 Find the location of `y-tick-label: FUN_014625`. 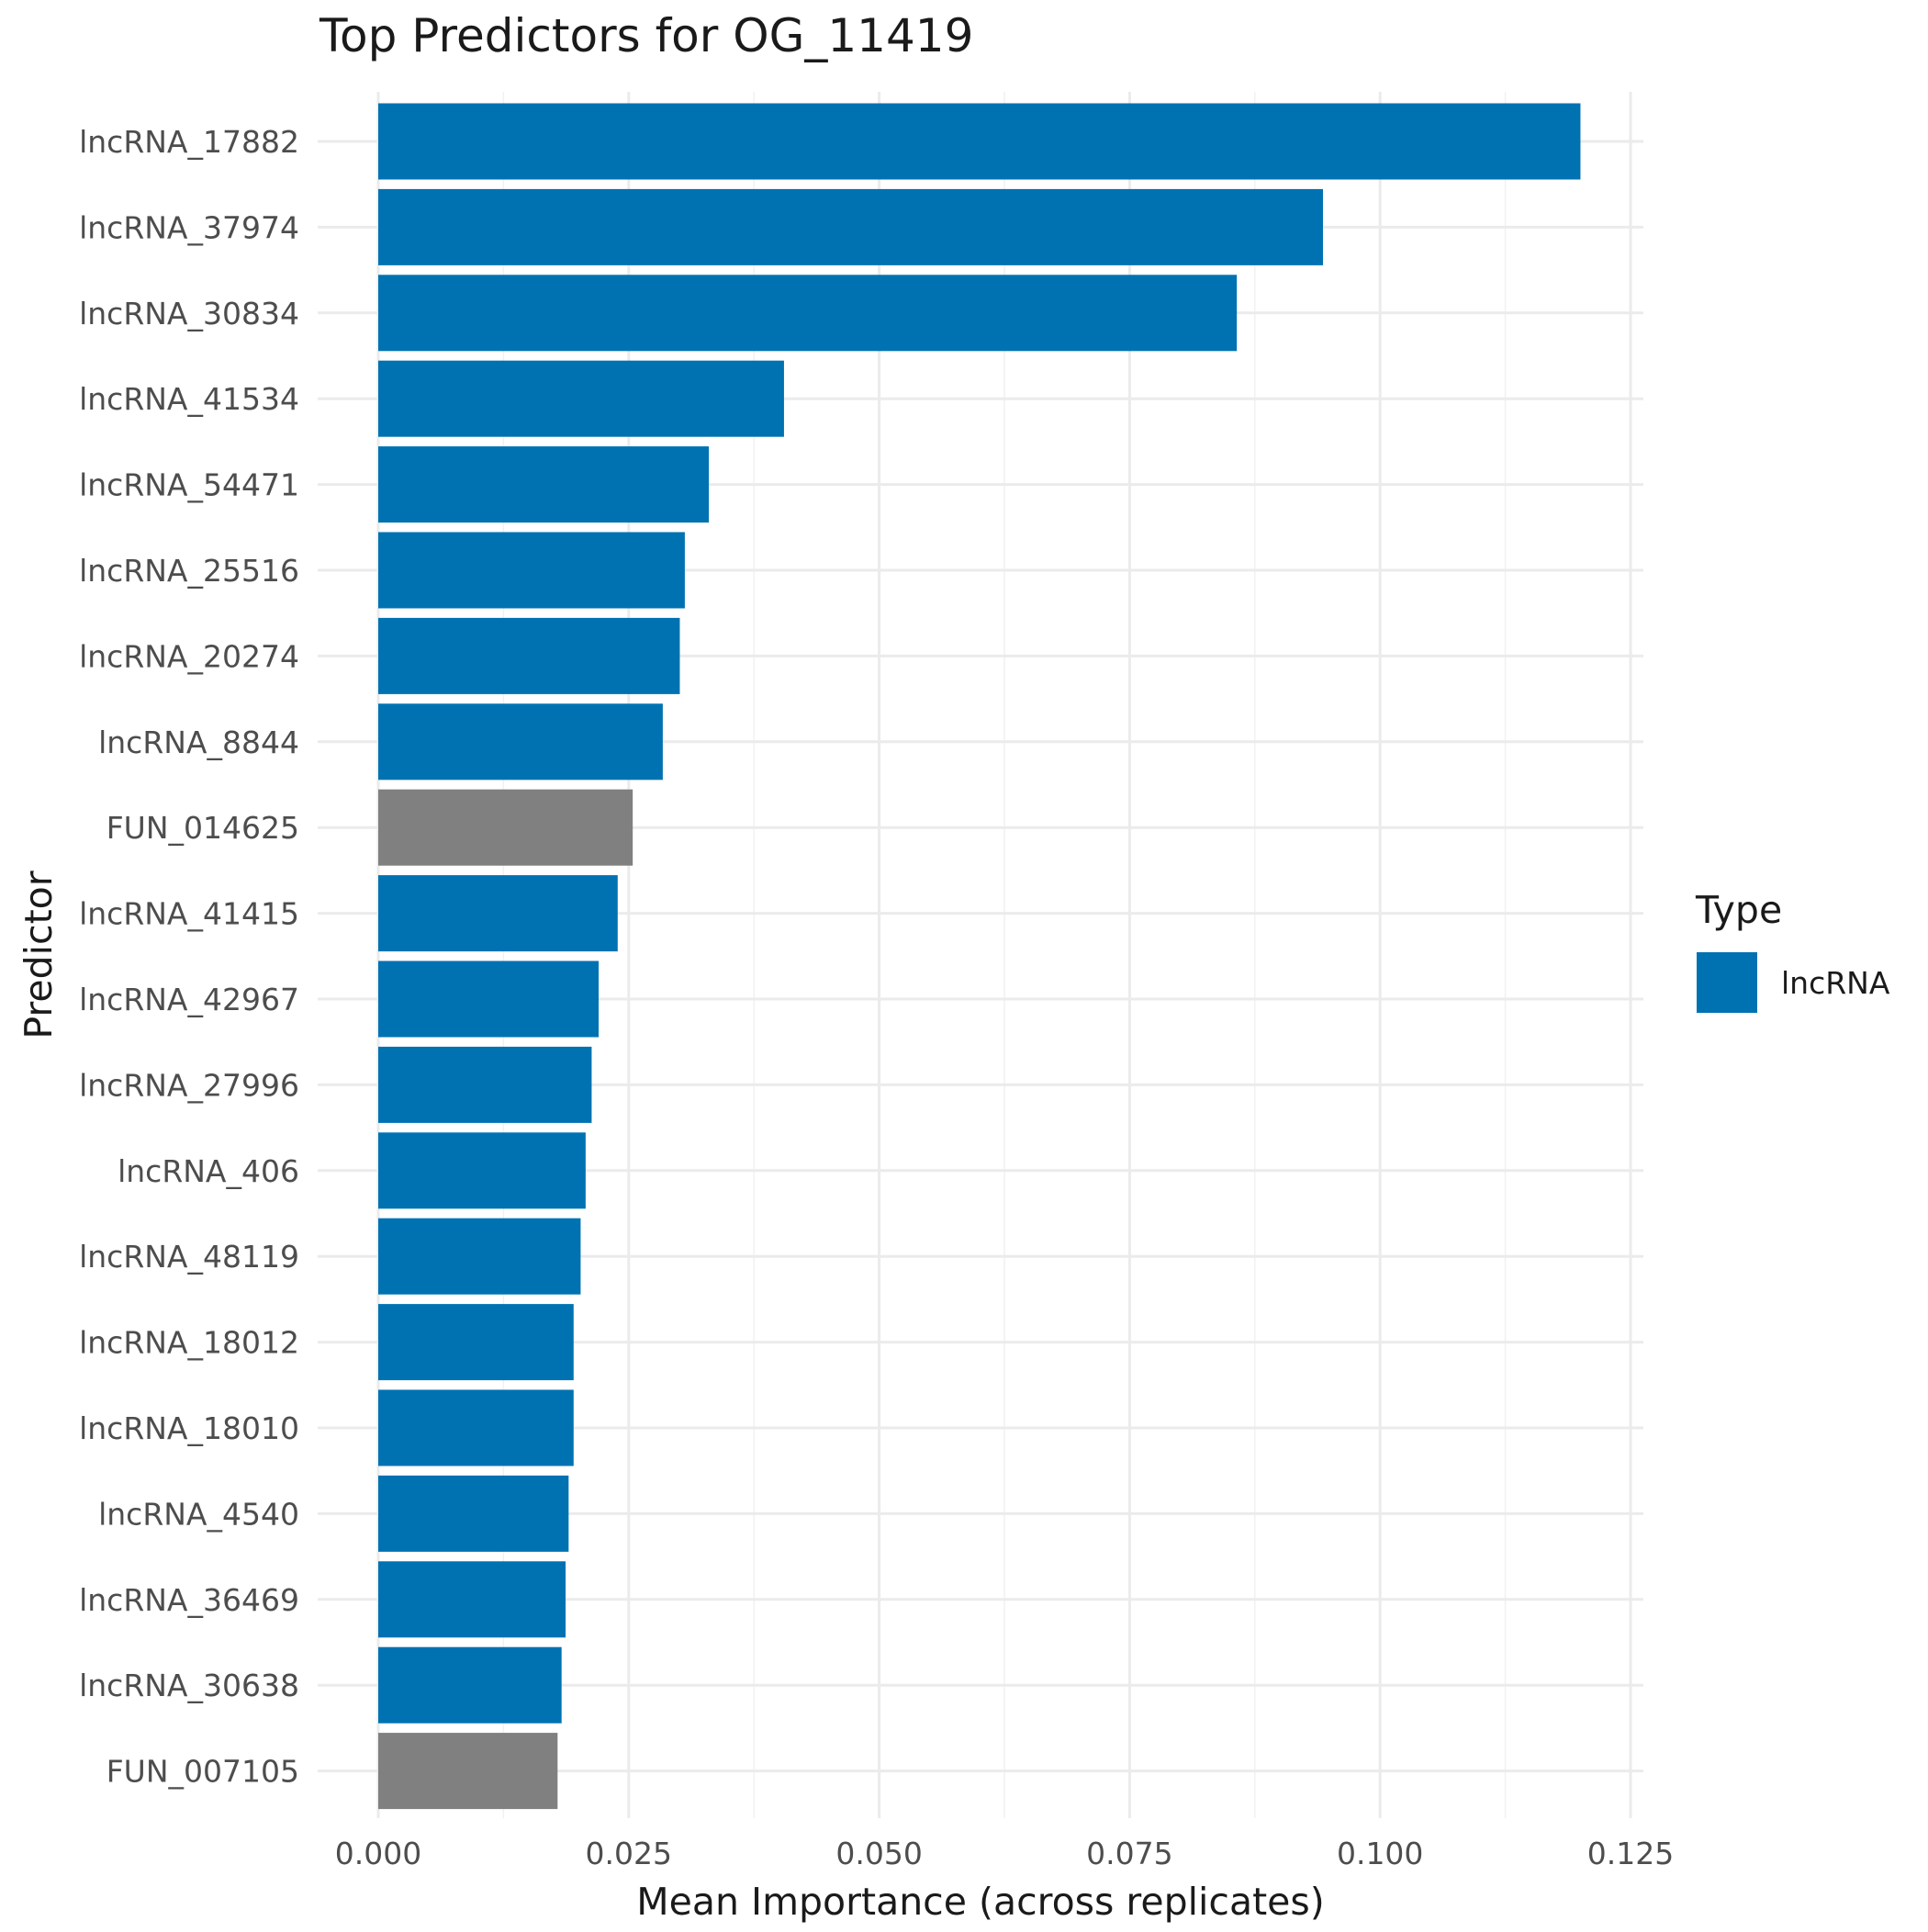

y-tick-label: FUN_014625 is located at coordinates (202, 828).